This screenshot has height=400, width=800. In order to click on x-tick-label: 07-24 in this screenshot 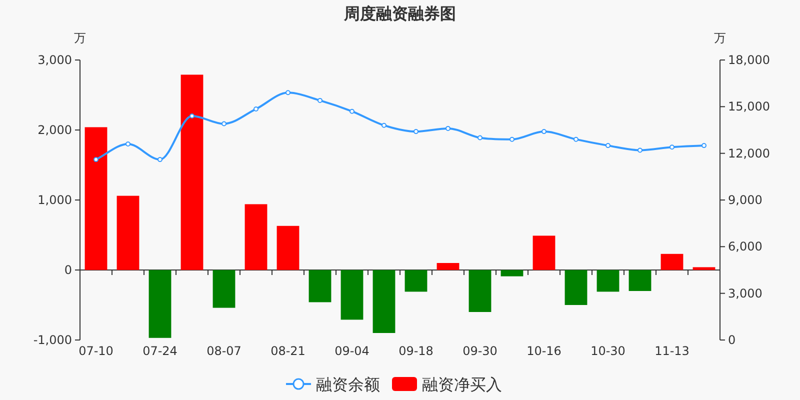, I will do `click(160, 351)`.